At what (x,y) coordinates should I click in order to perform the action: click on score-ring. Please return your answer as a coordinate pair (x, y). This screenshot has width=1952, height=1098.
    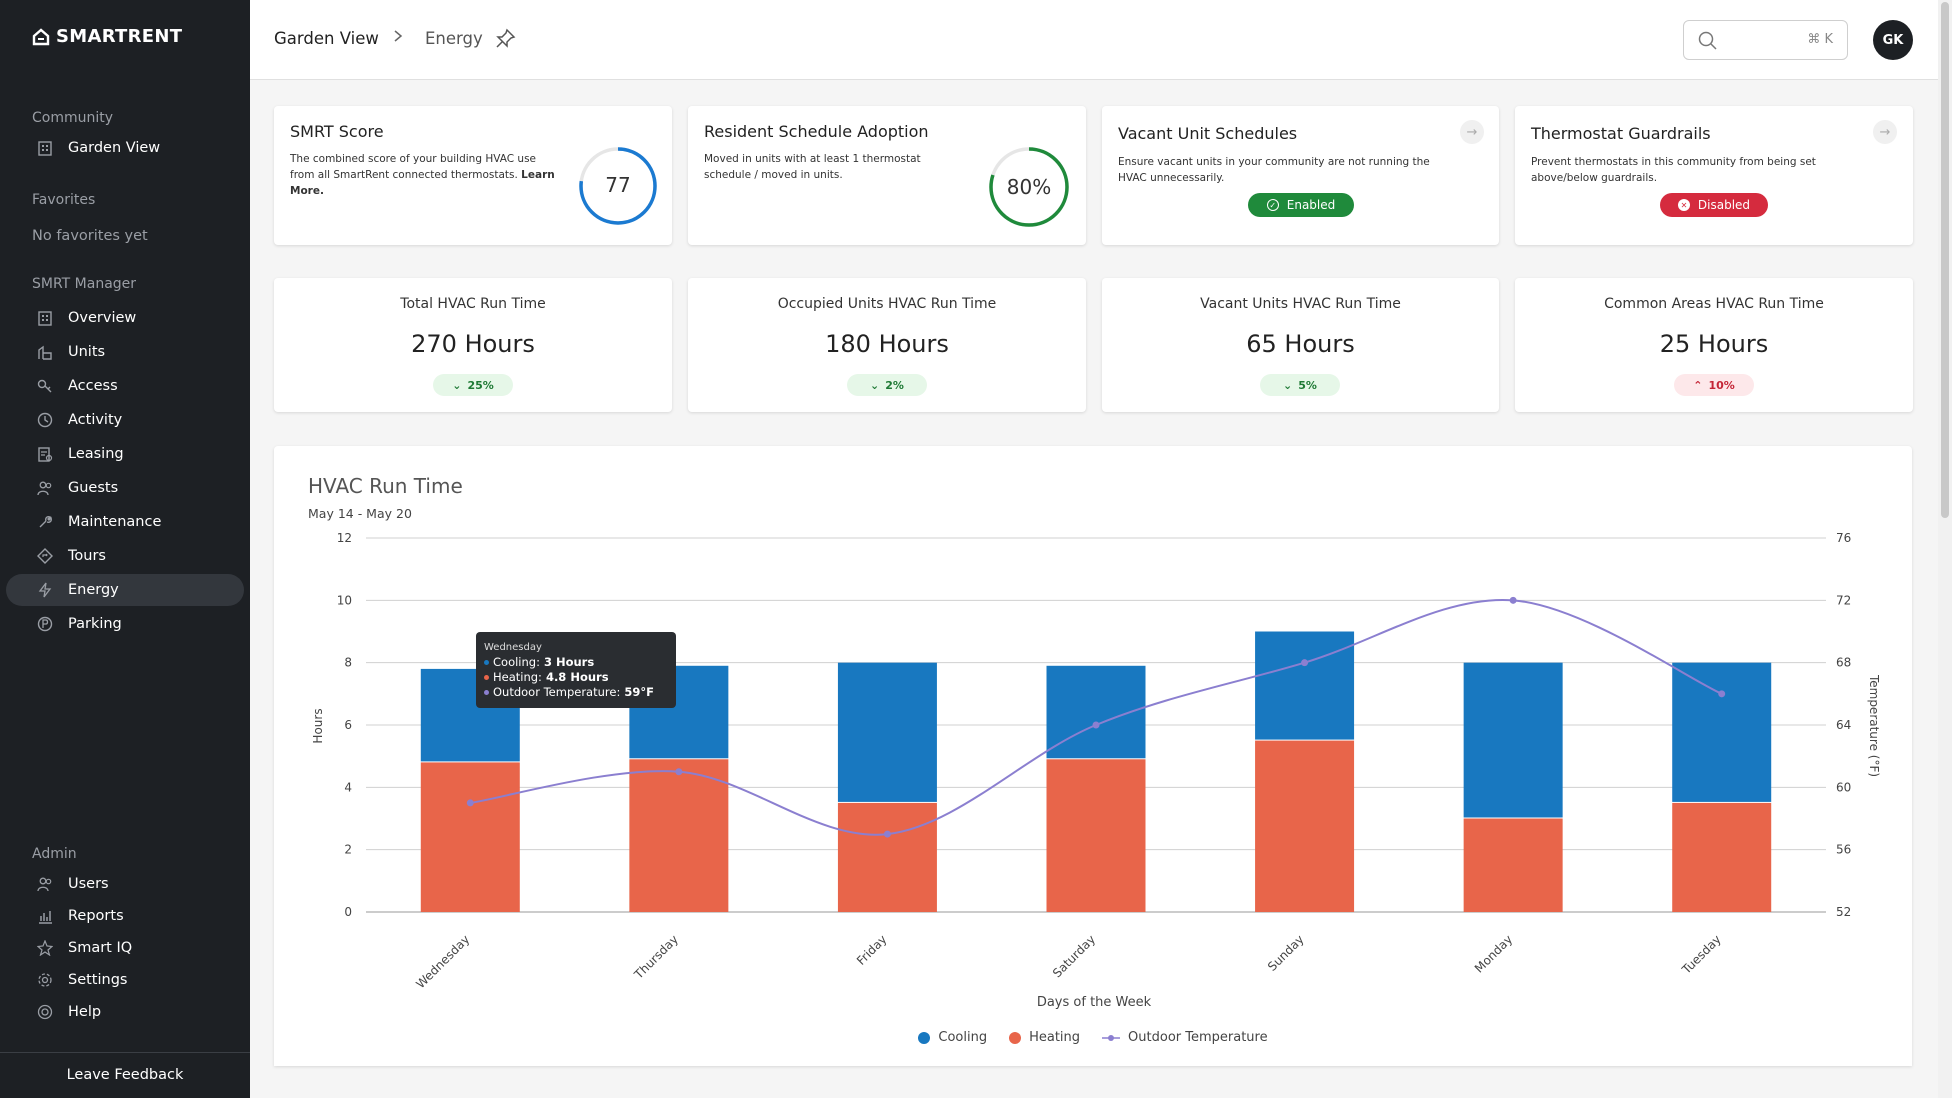
    Looking at the image, I should click on (618, 186).